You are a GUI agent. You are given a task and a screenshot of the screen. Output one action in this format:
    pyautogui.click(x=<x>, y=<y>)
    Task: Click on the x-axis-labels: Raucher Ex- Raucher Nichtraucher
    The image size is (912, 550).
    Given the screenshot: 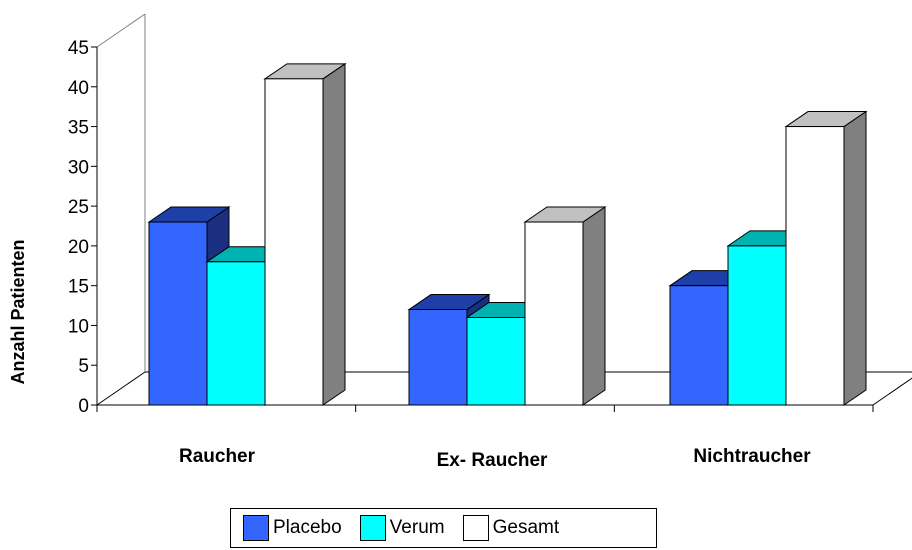 What is the action you would take?
    pyautogui.click(x=495, y=458)
    